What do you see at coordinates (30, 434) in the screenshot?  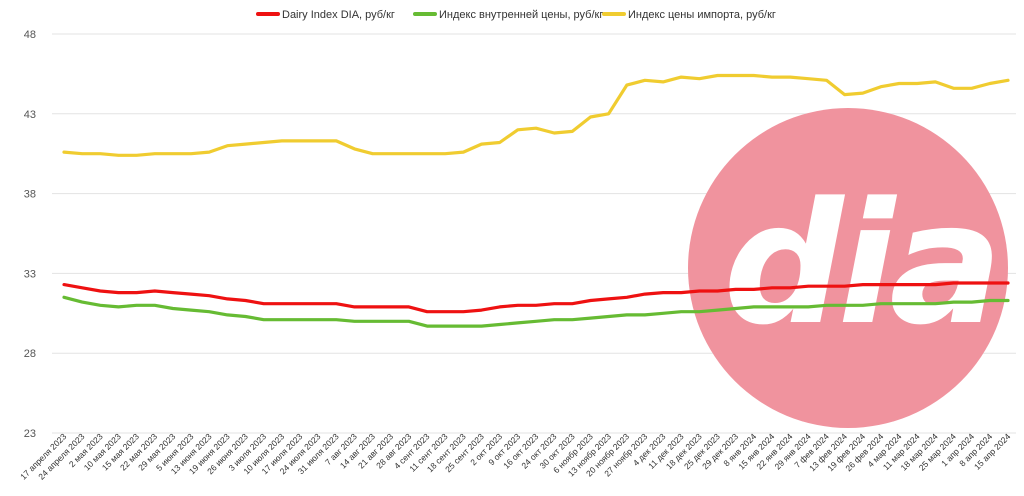 I see `y-tick-label: 23` at bounding box center [30, 434].